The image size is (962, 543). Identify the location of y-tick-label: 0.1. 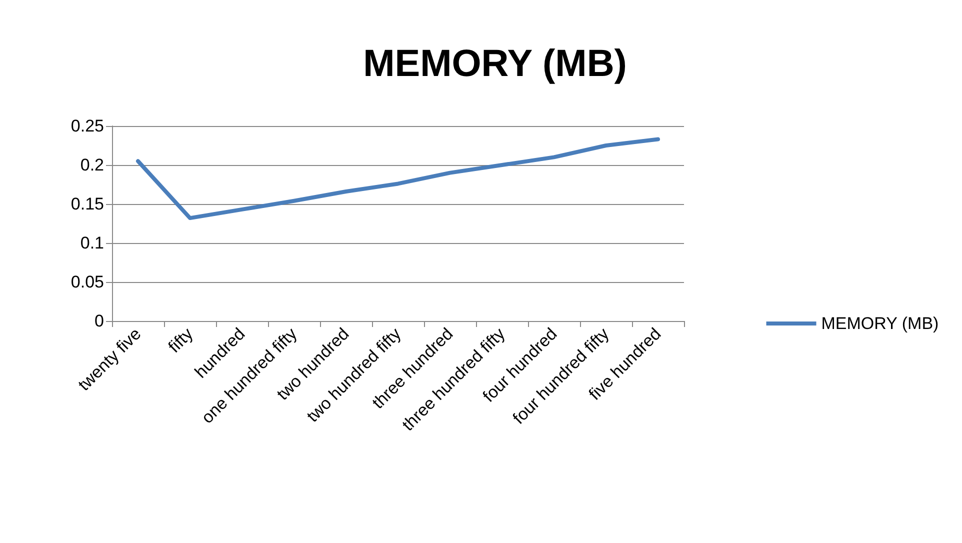
(92, 243).